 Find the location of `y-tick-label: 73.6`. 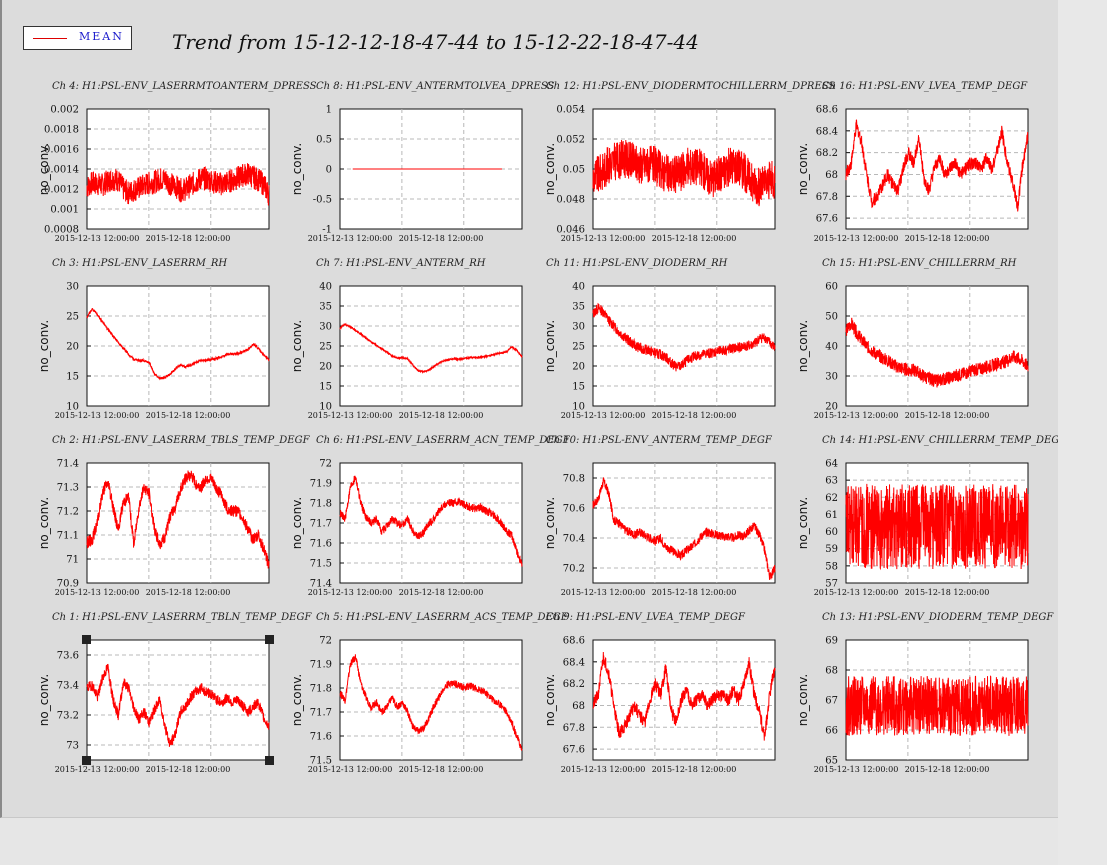

y-tick-label: 73.6 is located at coordinates (68, 656).